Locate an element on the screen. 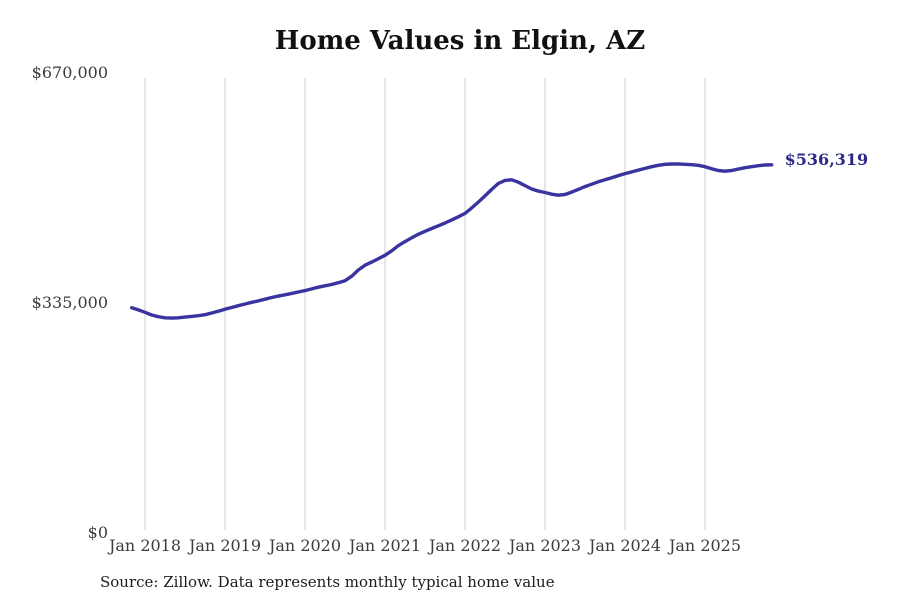 The image size is (900, 600). x-tick-label-2021: Jan 2021 is located at coordinates (385, 545).